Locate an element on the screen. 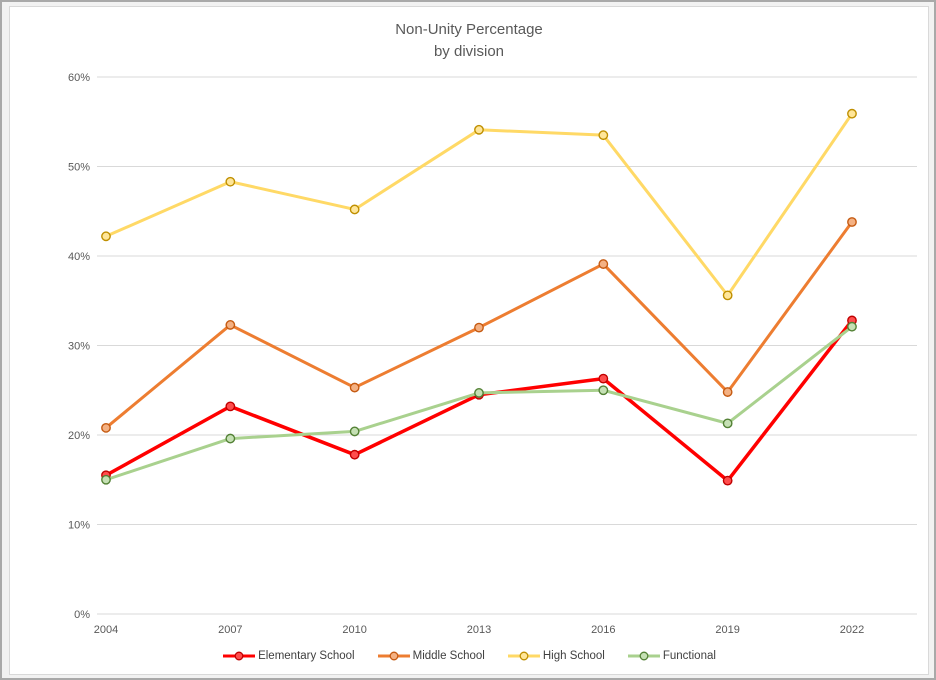  data-point-functional-2016 is located at coordinates (603, 390).